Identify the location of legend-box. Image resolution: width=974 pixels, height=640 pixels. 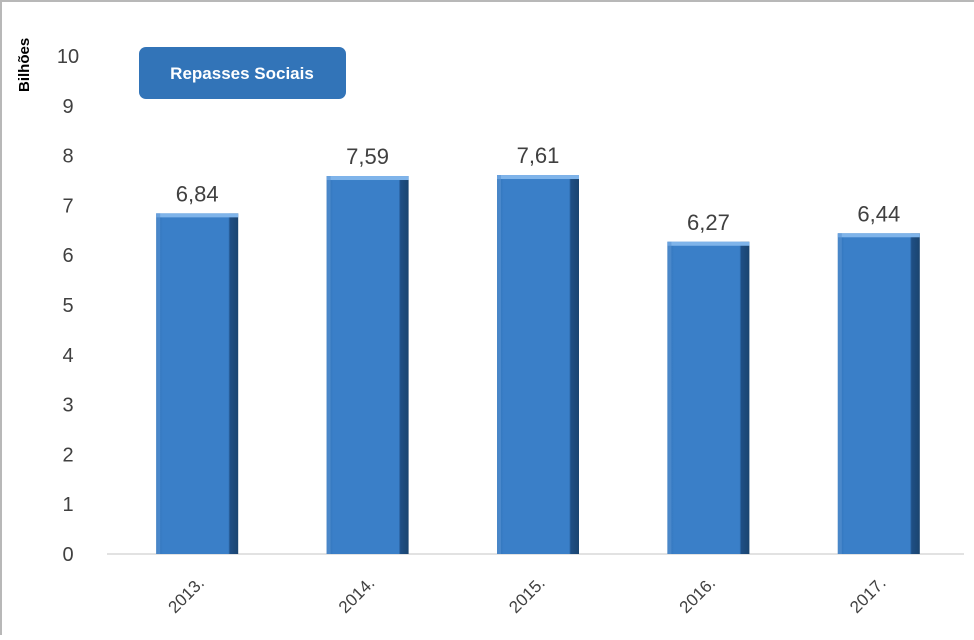
(242, 73).